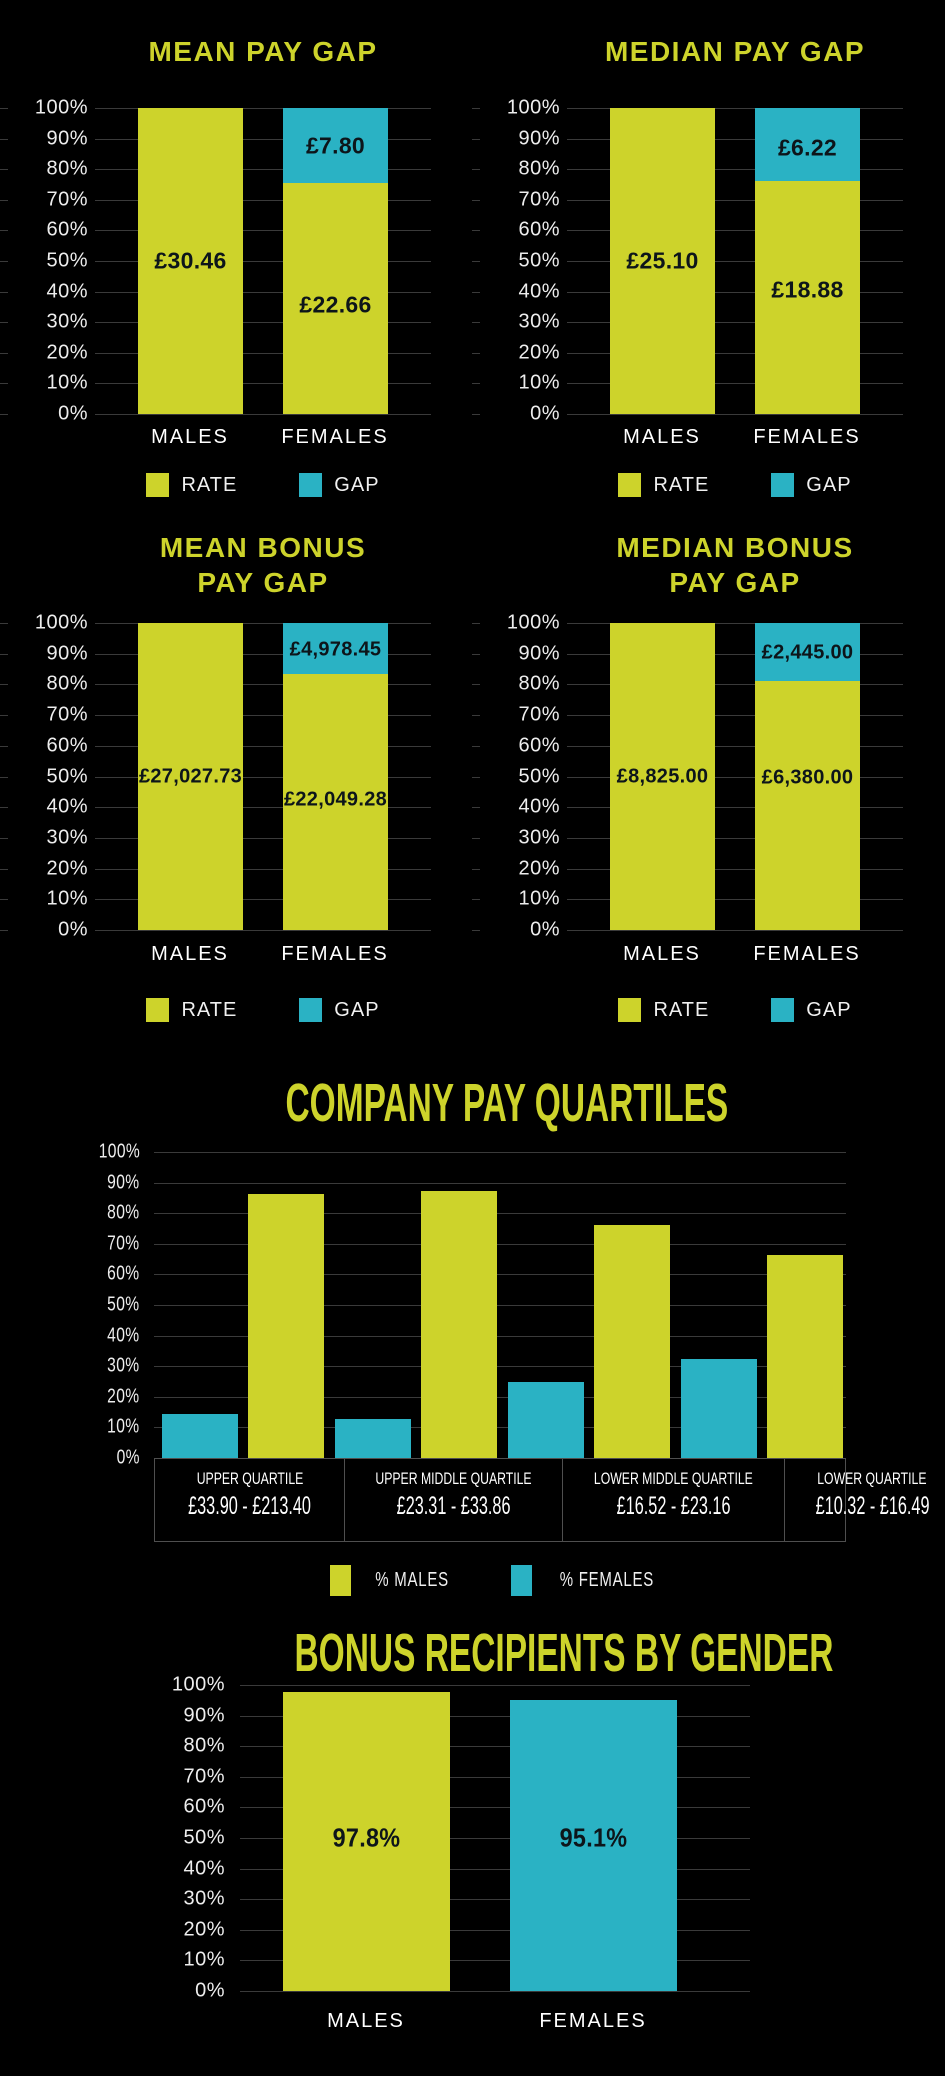  I want to click on value-label-females: 95.1%, so click(593, 1837).